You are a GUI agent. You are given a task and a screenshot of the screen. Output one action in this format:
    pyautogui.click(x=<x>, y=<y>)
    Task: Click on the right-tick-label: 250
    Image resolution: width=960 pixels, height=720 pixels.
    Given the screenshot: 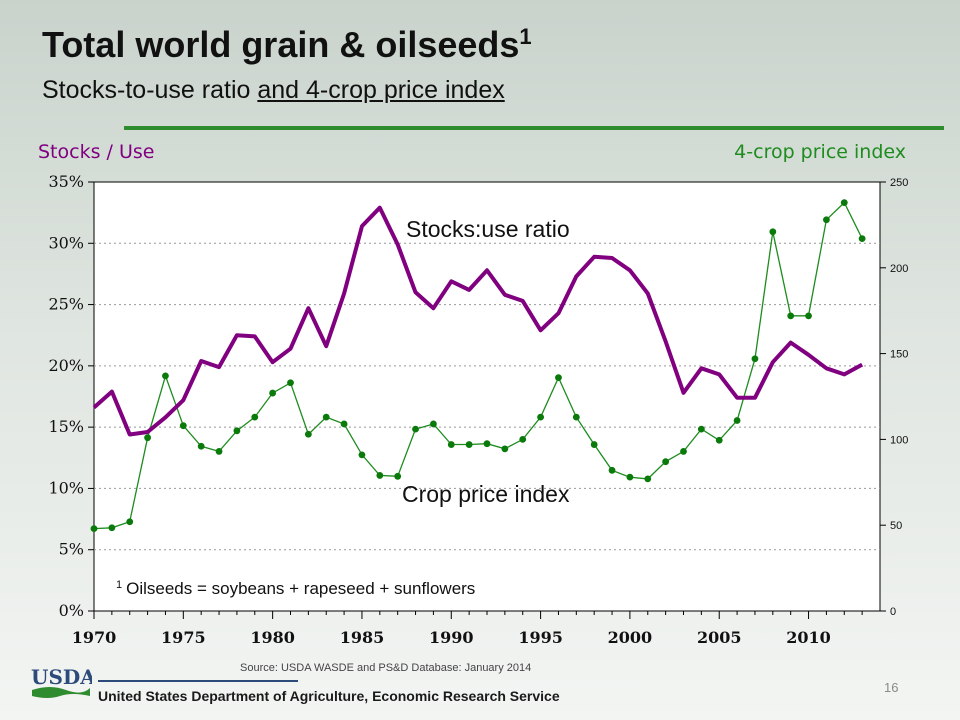 What is the action you would take?
    pyautogui.click(x=899, y=183)
    